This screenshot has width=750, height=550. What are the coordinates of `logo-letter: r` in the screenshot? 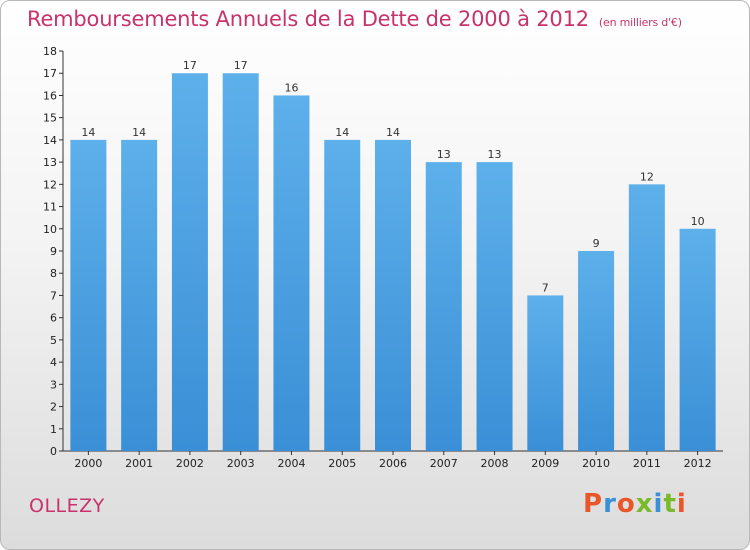 It's located at (610, 504).